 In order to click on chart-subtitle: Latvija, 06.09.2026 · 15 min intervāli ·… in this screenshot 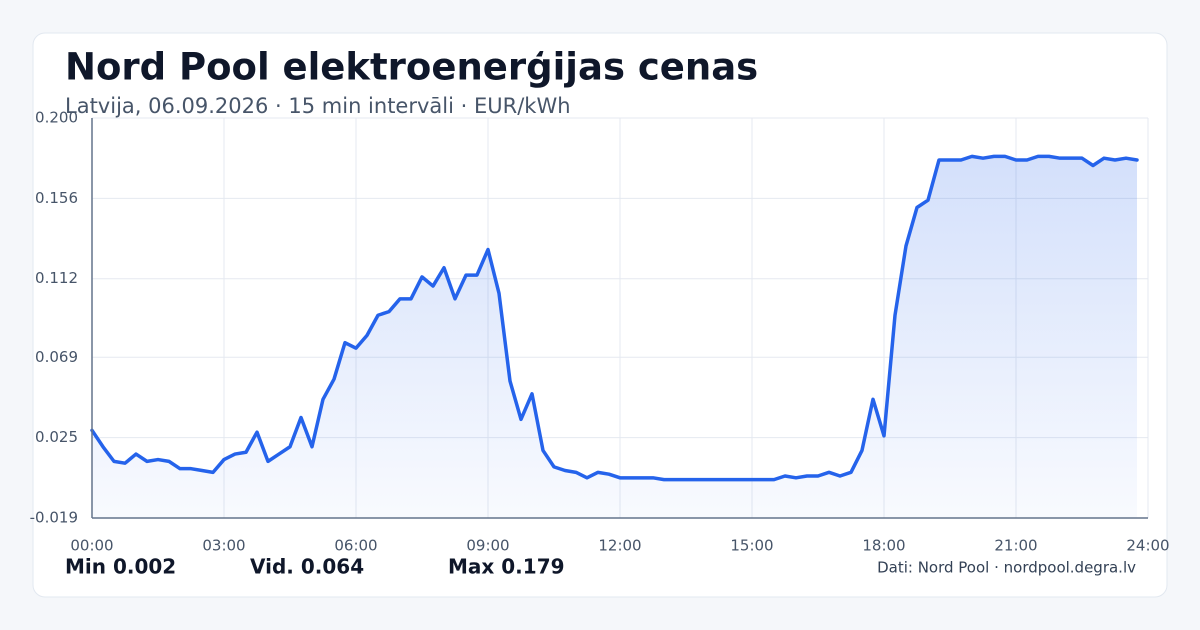, I will do `click(318, 106)`.